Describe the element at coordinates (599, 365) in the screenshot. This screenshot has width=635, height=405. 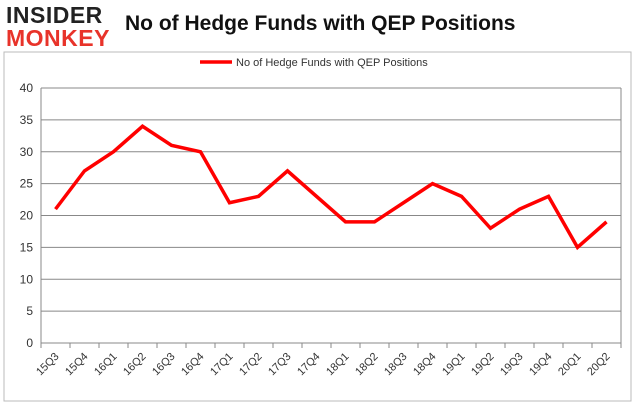
I see `x-tick-label: 20Q2` at that location.